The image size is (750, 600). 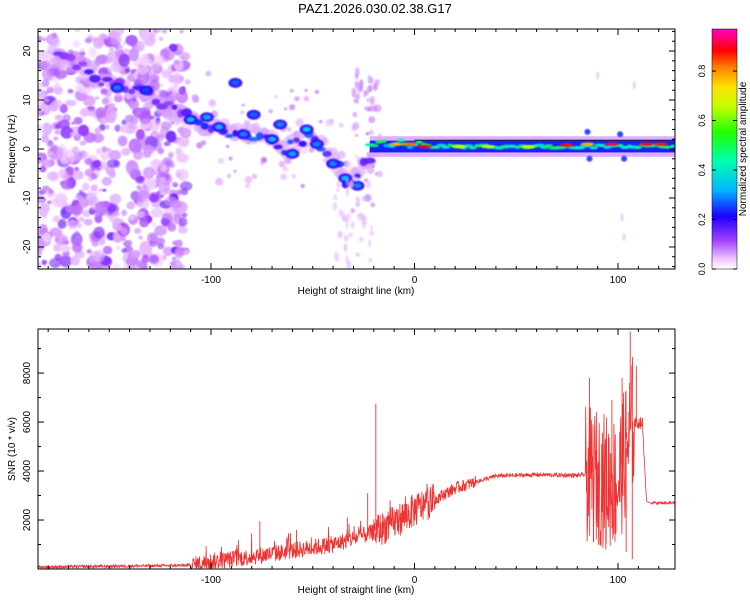 I want to click on x-tick-label: 0, so click(x=415, y=580).